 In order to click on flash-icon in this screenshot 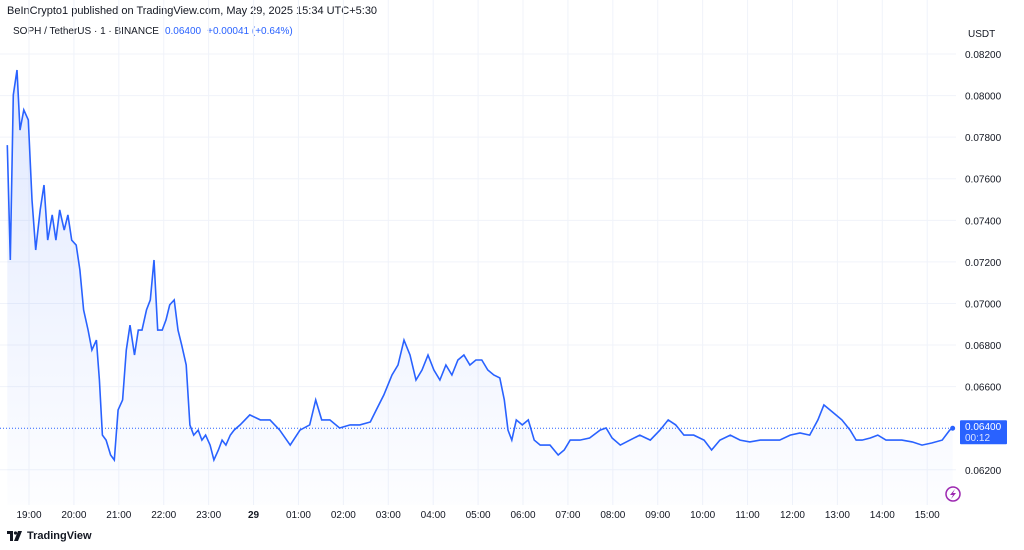, I will do `click(953, 494)`.